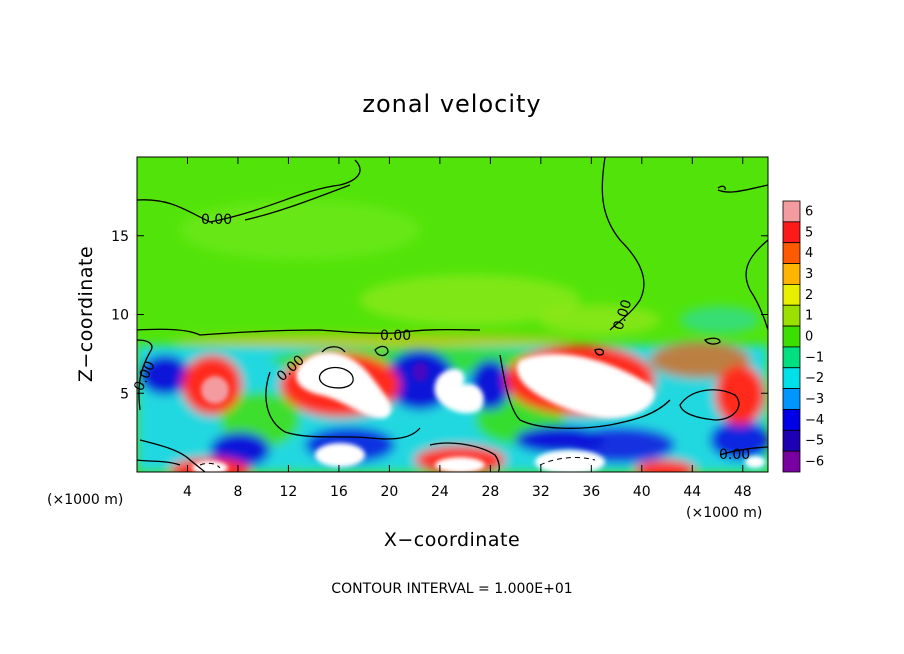 The height and width of the screenshot is (654, 904). I want to click on x-tick-label: 4, so click(187, 492).